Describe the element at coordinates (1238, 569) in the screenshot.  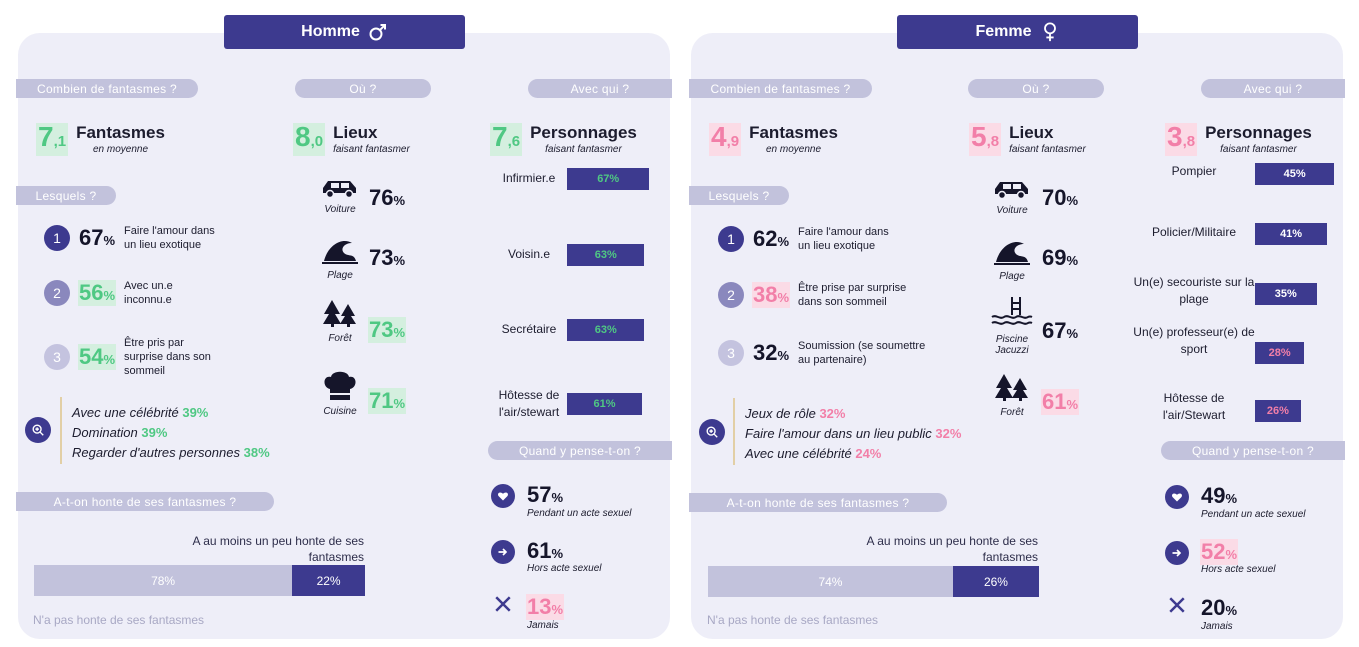
I see `when-label: Hors acte sexuel` at that location.